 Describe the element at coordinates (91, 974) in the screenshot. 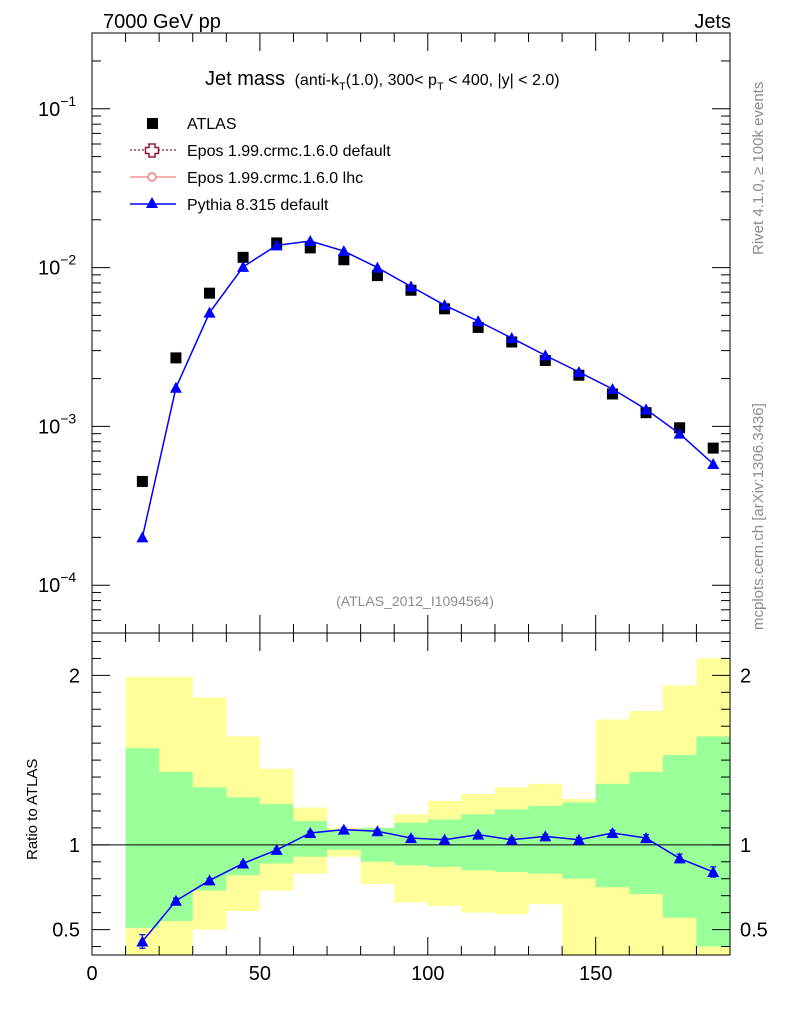

I see `ratio-x-tick-label: 0` at that location.